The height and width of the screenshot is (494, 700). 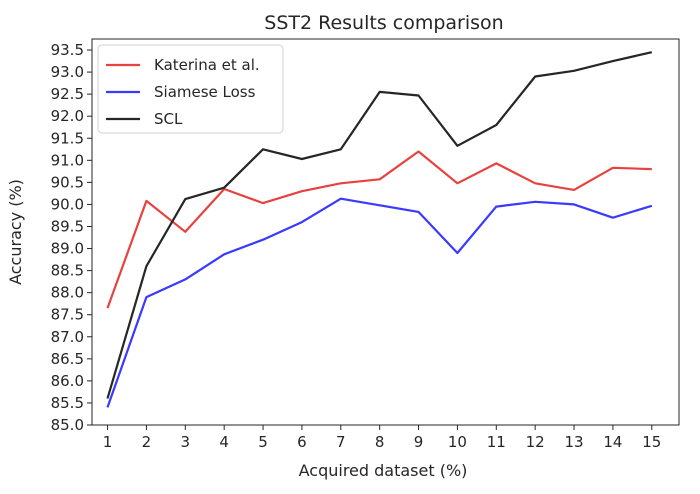 What do you see at coordinates (496, 442) in the screenshot?
I see `x-tick-label: 11` at bounding box center [496, 442].